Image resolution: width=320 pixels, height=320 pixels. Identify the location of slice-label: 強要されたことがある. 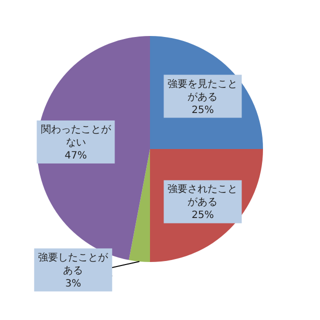
(203, 195).